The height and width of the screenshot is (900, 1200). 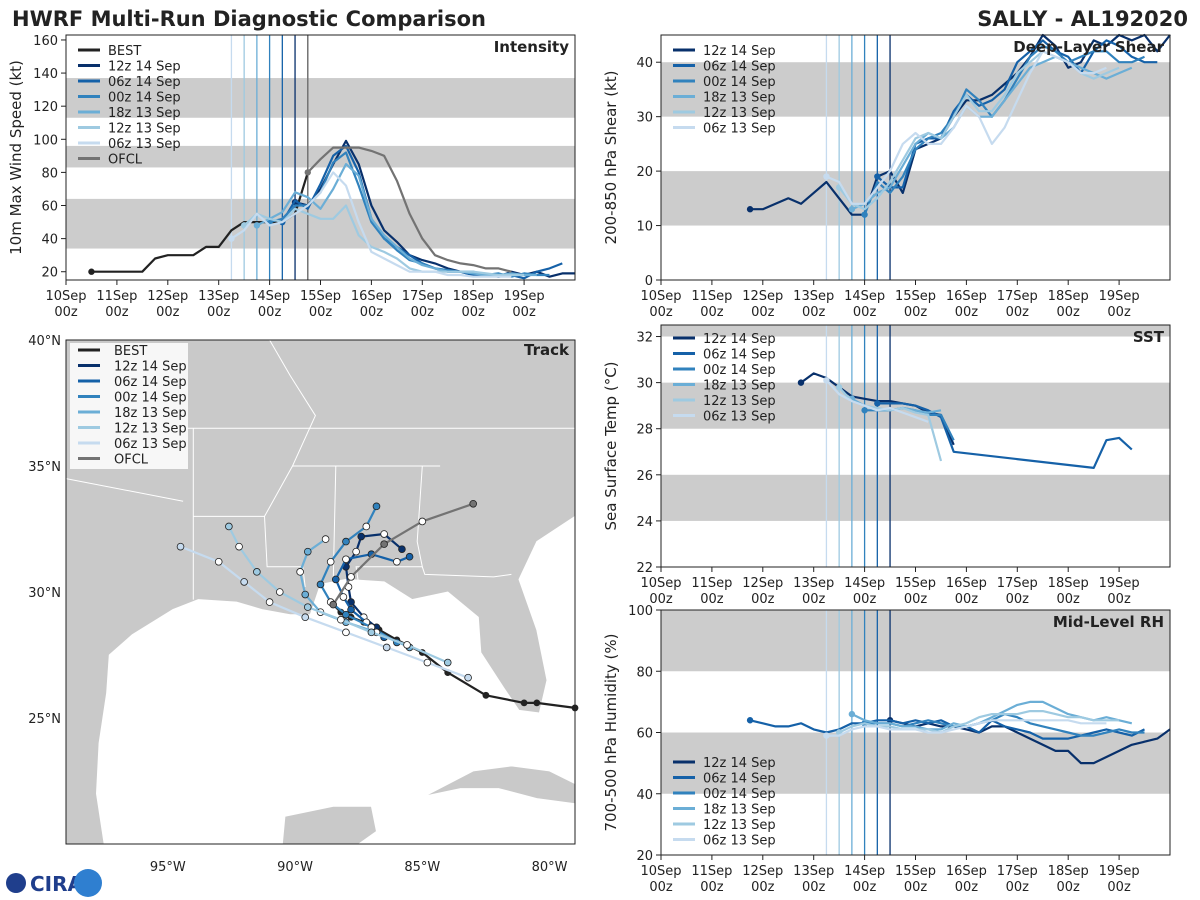 What do you see at coordinates (739, 386) in the screenshot?
I see `sst-legend-label: 18z 13 Sep` at bounding box center [739, 386].